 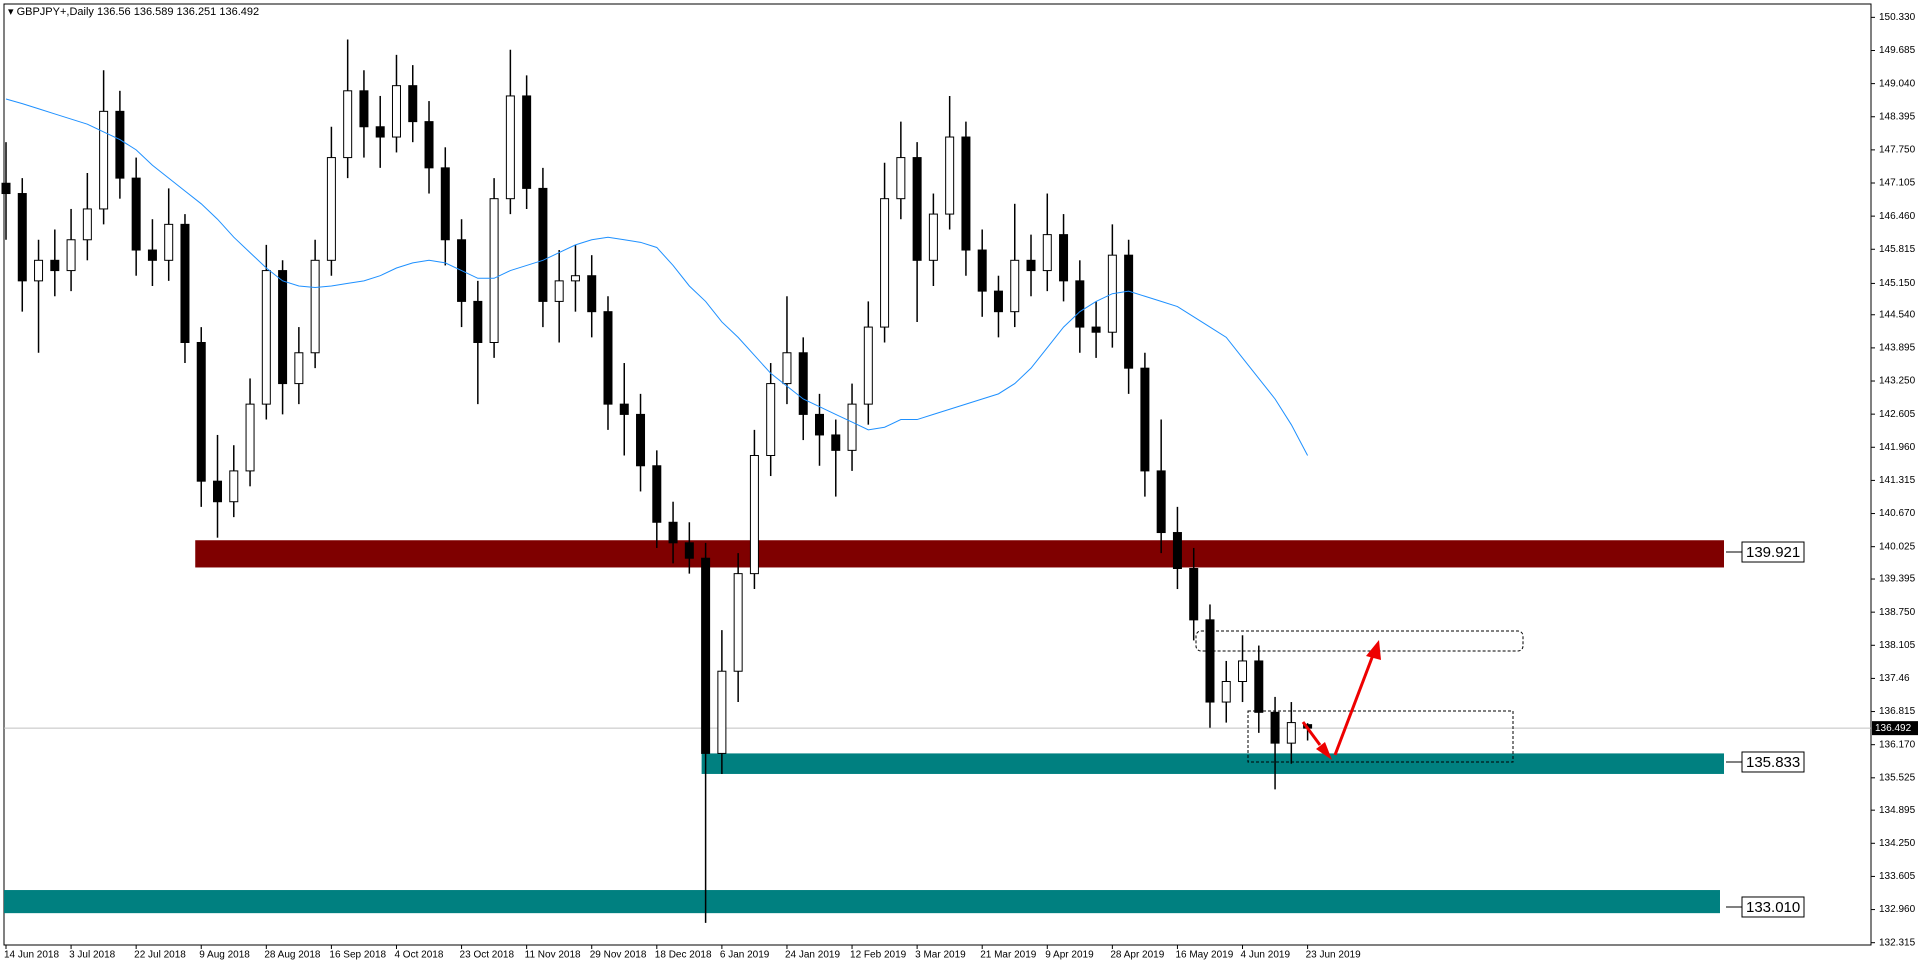 What do you see at coordinates (1897, 777) in the screenshot?
I see `y-tick-label: 135.525` at bounding box center [1897, 777].